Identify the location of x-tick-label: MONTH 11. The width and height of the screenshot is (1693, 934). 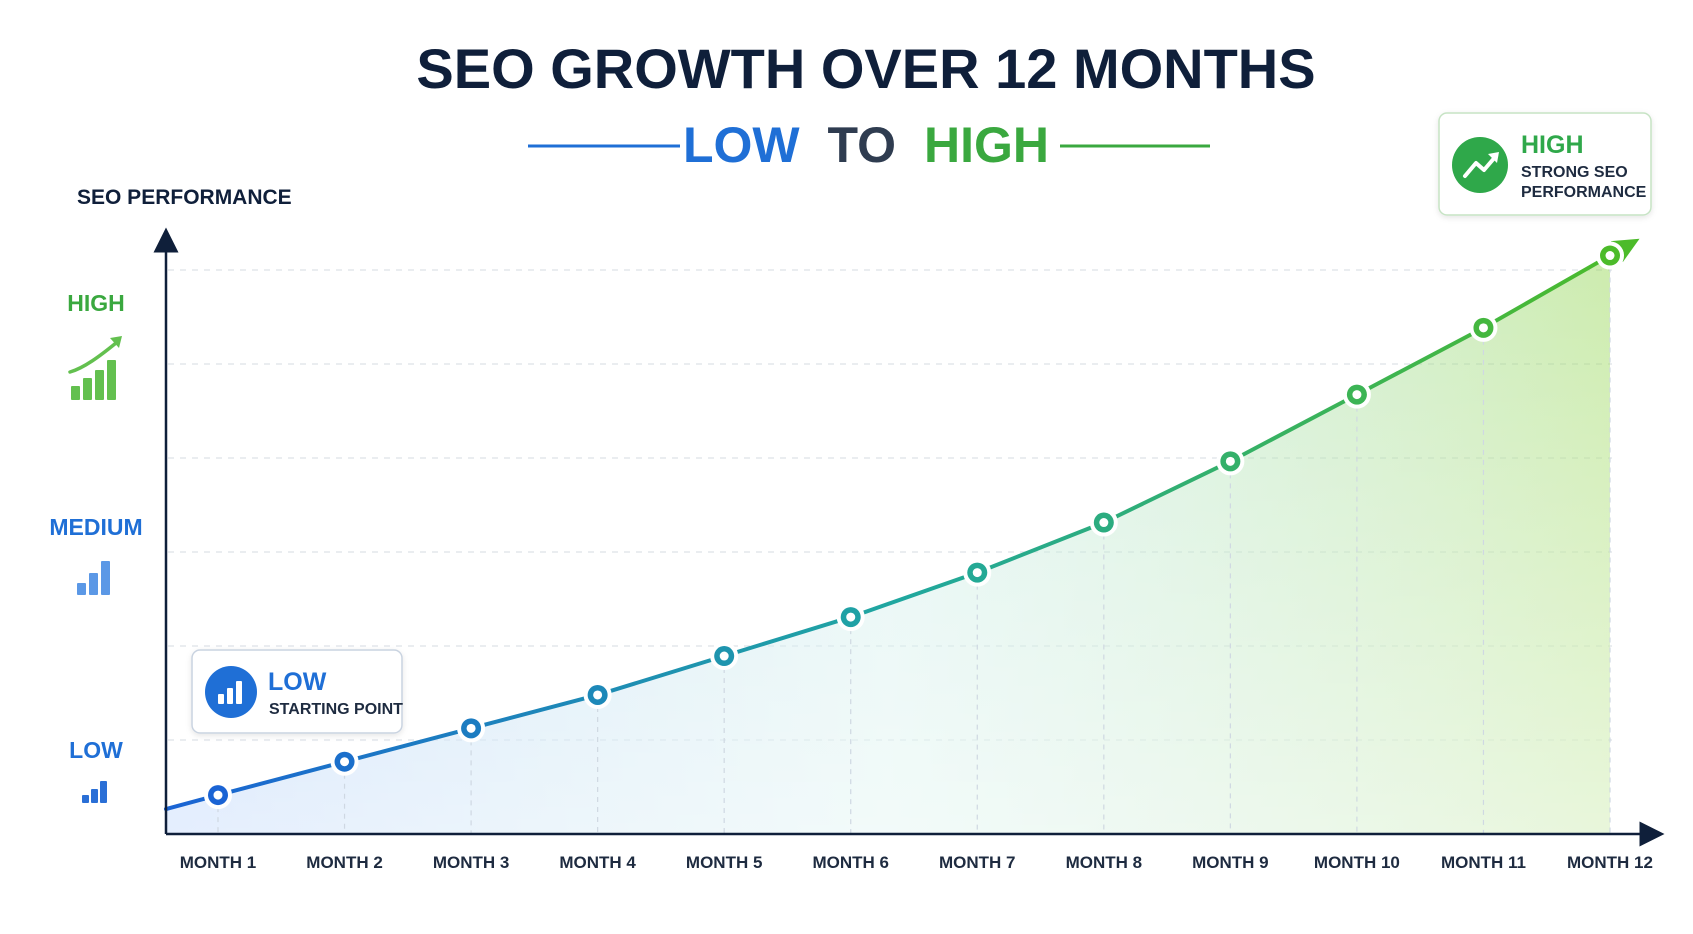
(1483, 862).